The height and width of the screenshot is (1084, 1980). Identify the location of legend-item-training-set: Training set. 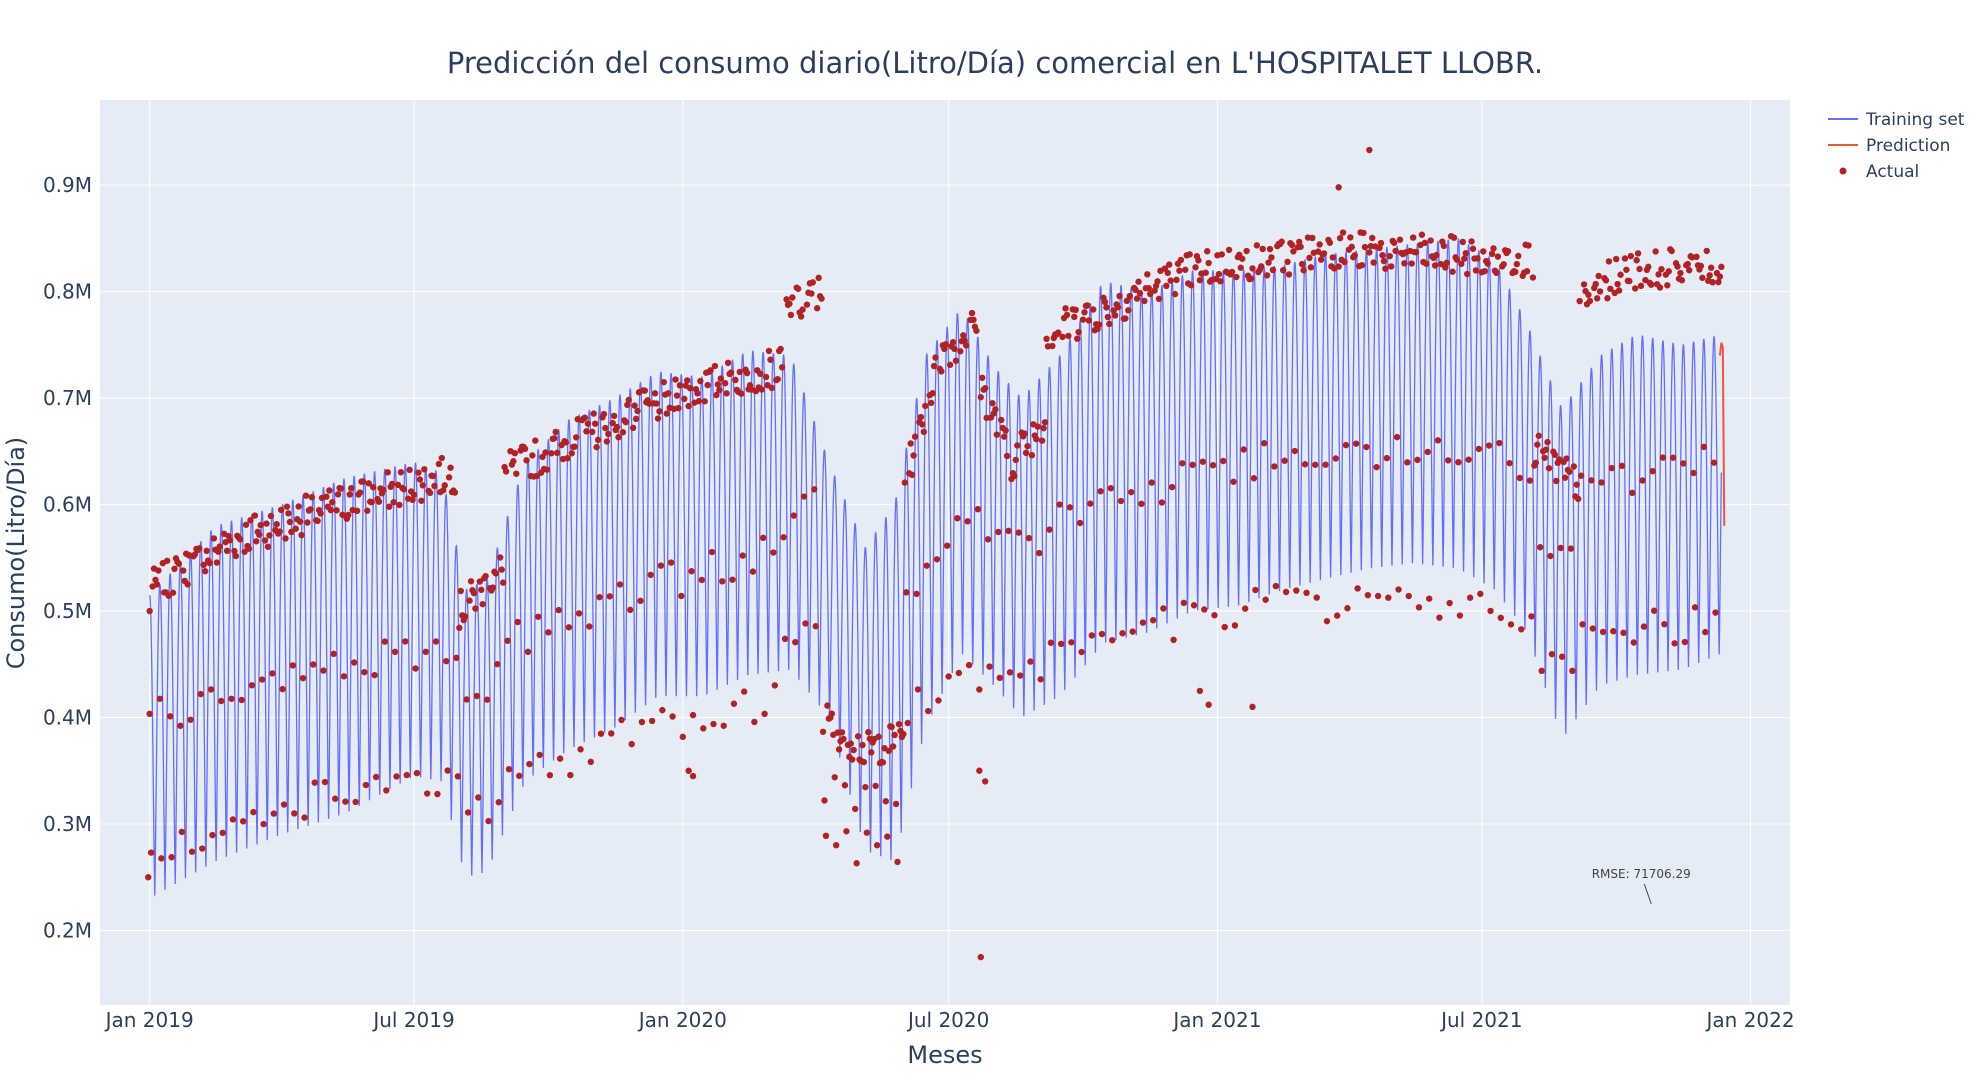
(1896, 120).